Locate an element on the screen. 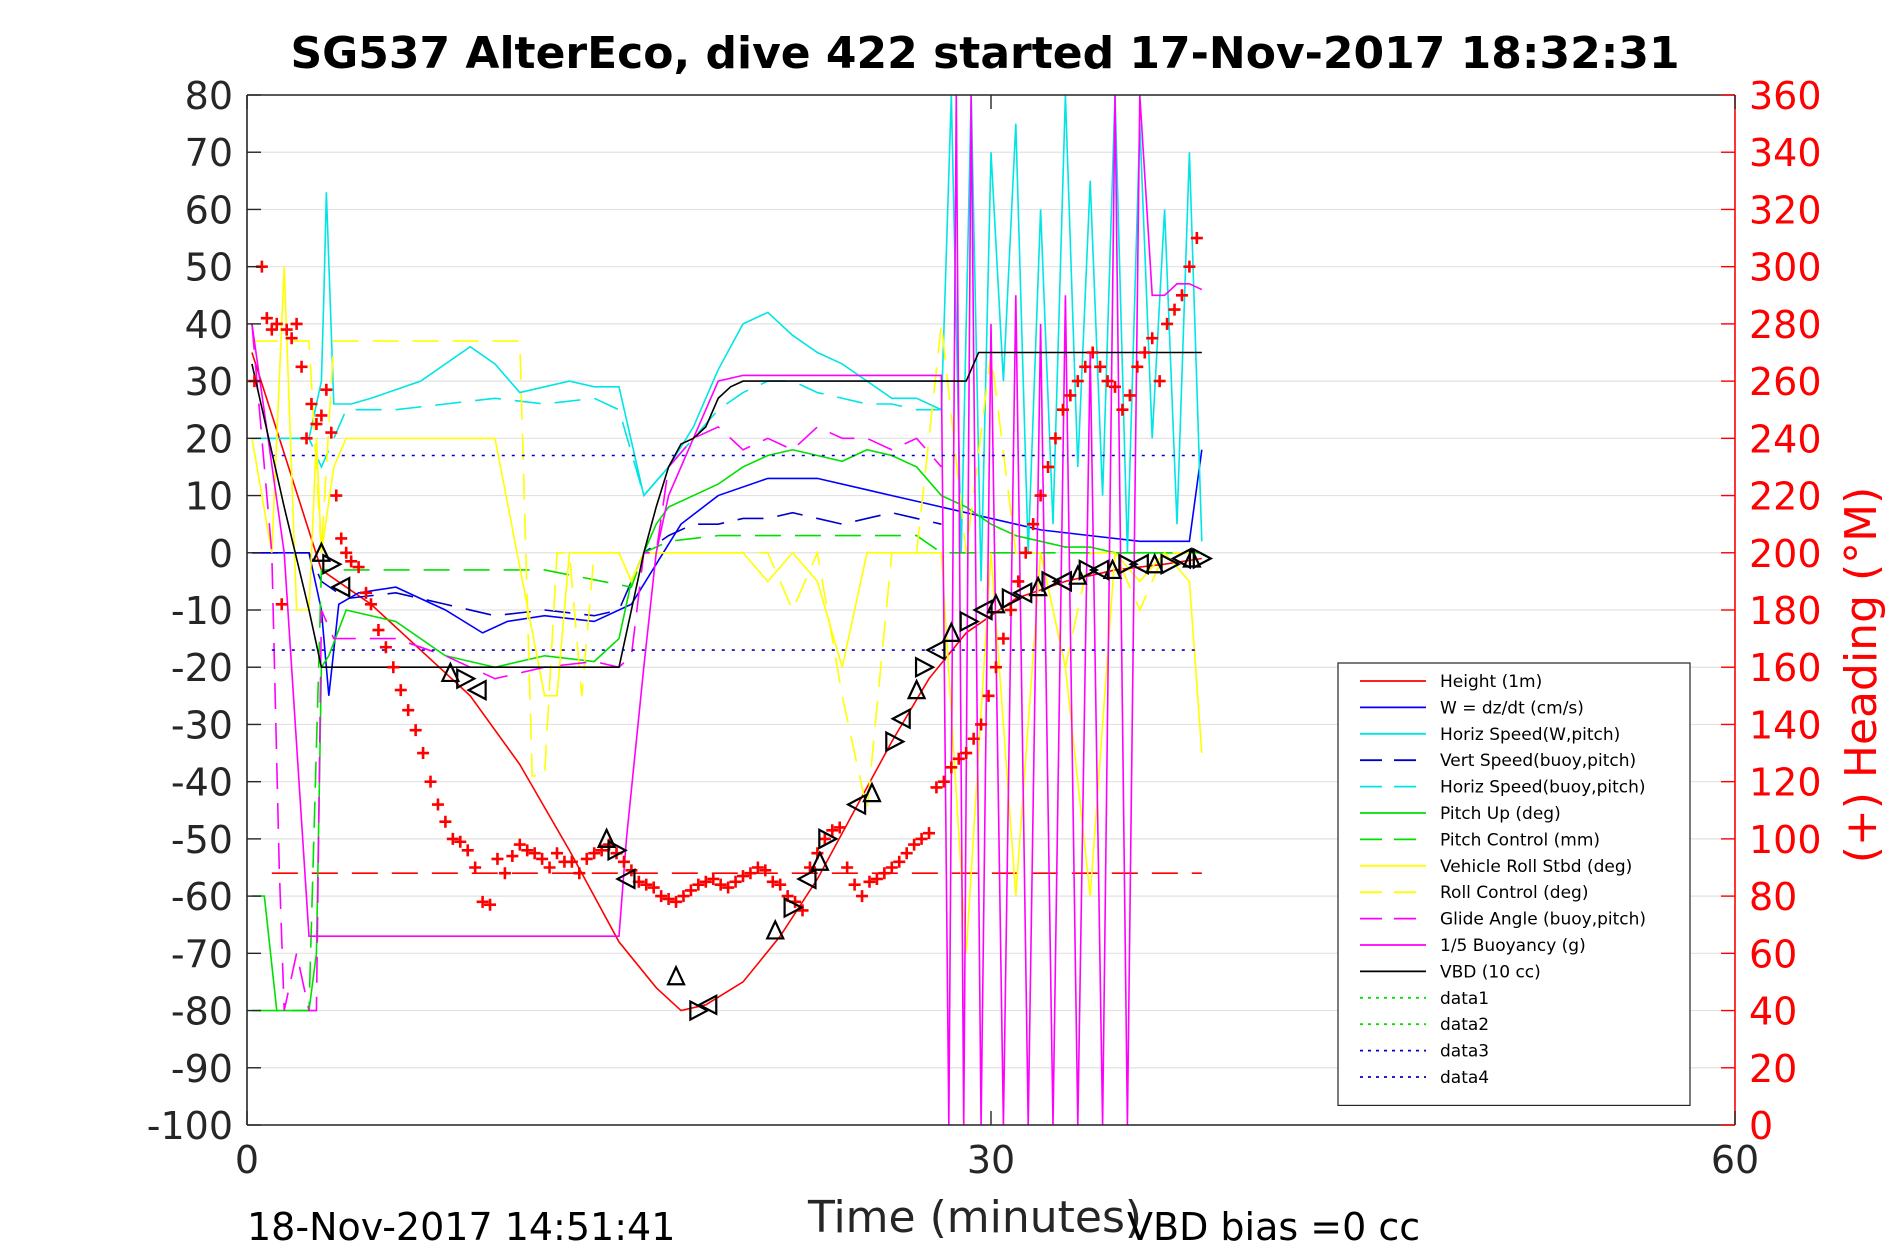 This screenshot has width=1890, height=1260. y2-axis-label: (+) Heading (°M) is located at coordinates (1861, 675).